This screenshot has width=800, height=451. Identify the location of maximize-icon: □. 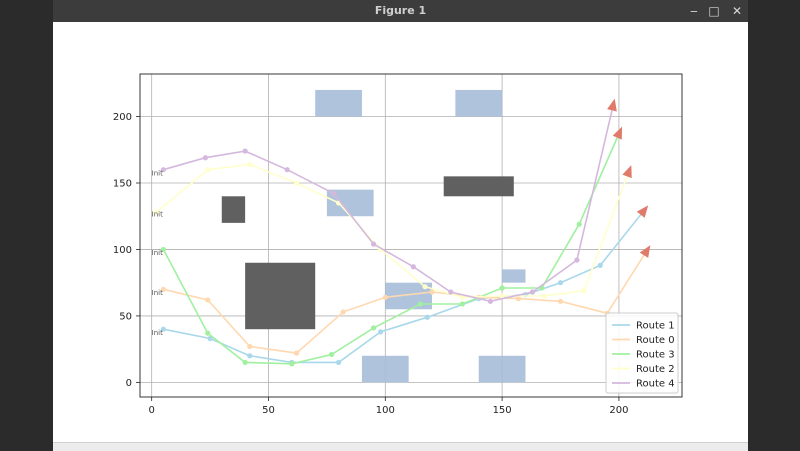
(714, 11).